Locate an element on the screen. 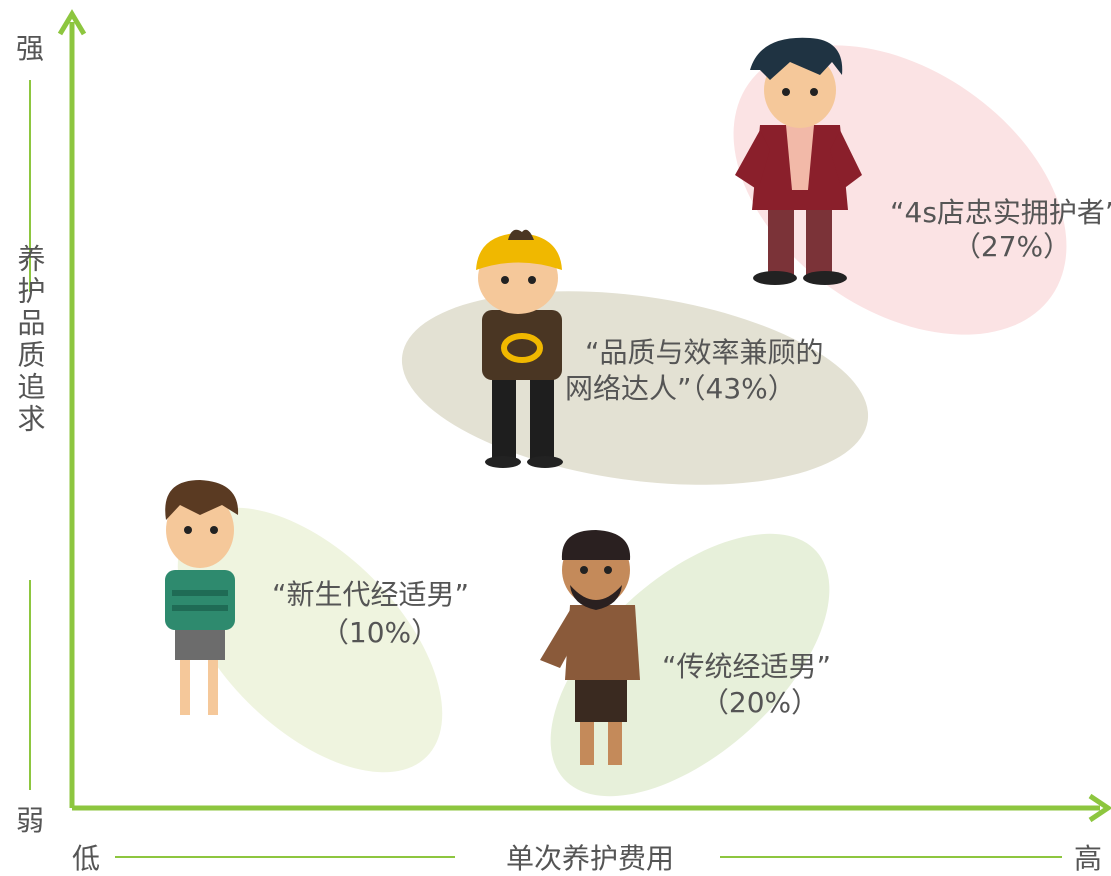 This screenshot has width=1111, height=876. x-title: 单次养护费用 is located at coordinates (590, 858).